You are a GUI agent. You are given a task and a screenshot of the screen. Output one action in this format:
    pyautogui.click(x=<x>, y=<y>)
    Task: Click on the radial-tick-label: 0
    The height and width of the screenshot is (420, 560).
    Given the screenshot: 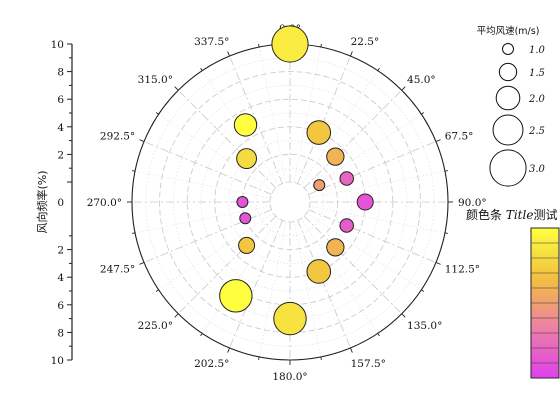 What is the action you would take?
    pyautogui.click(x=60, y=203)
    